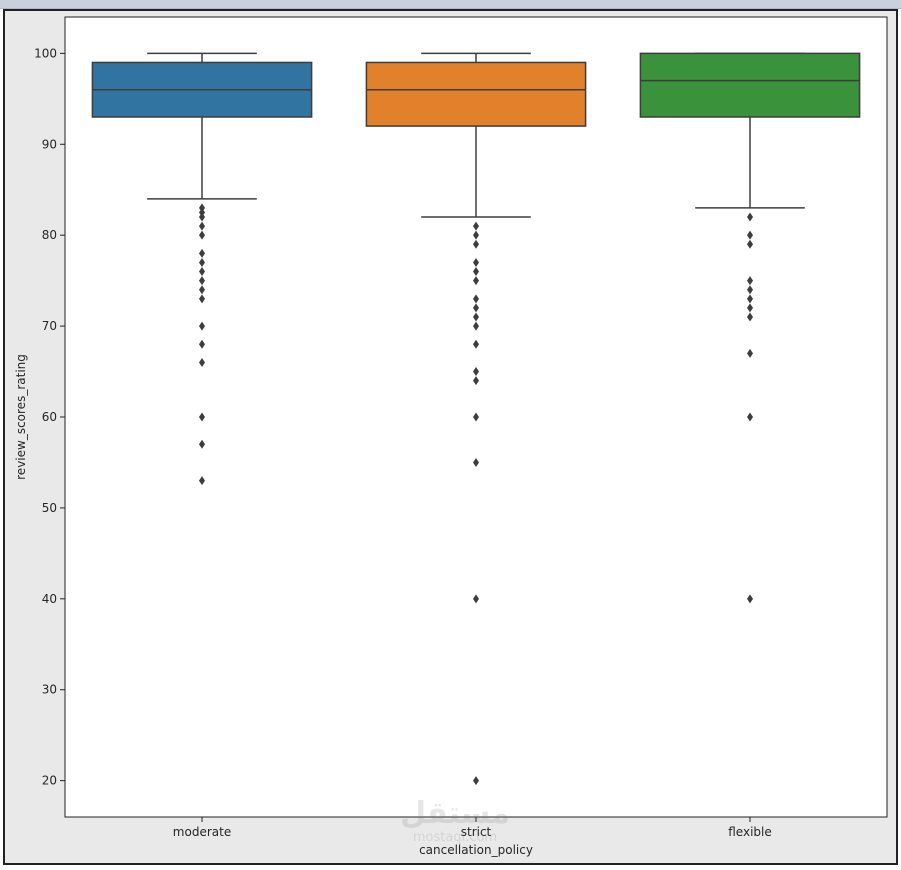  Describe the element at coordinates (49, 599) in the screenshot. I see `y-tick-label: 40` at that location.